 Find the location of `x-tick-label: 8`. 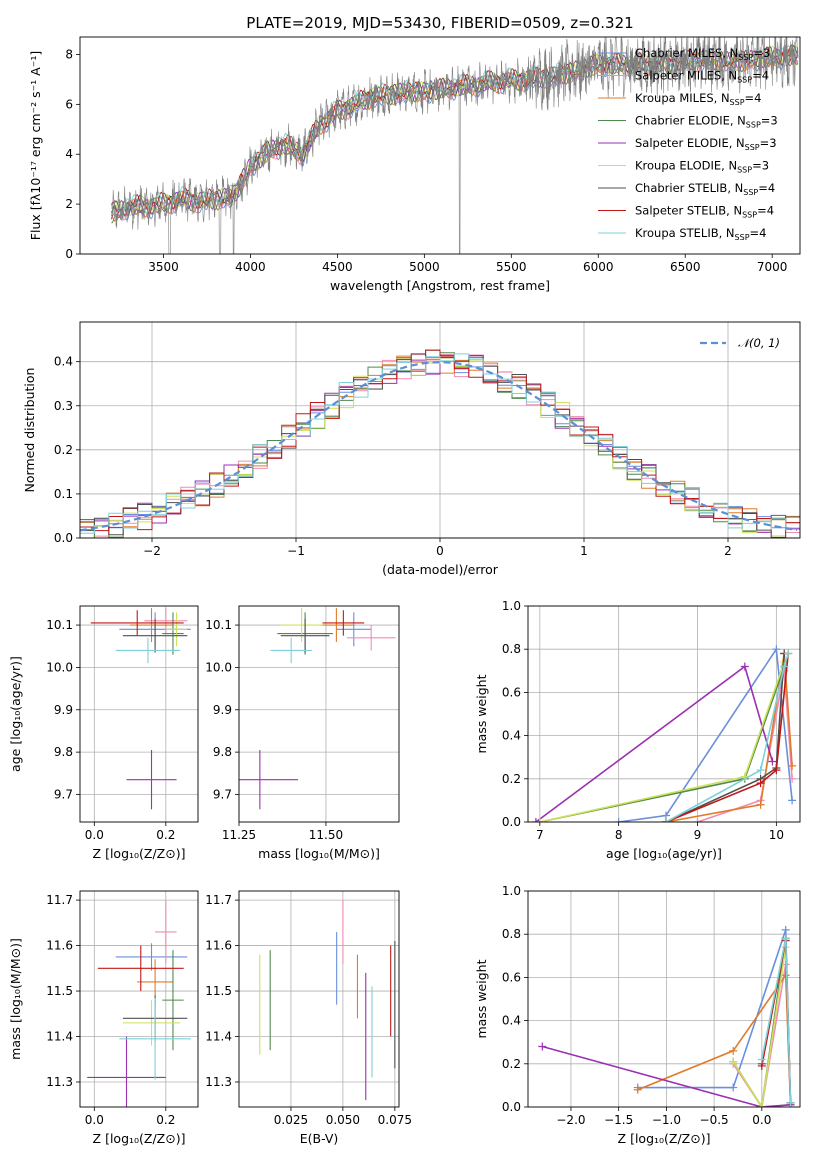

x-tick-label: 8 is located at coordinates (619, 835).